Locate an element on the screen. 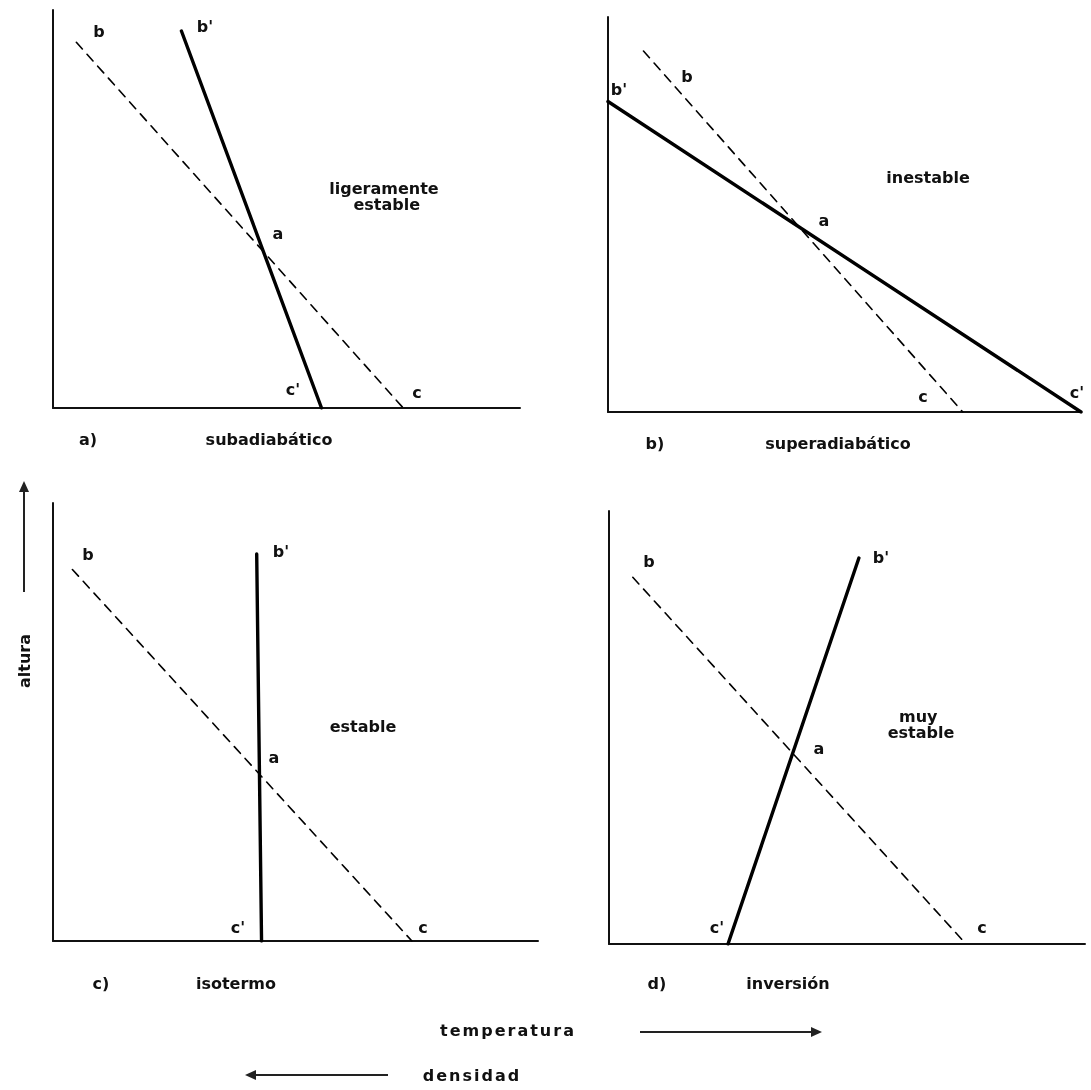  text: d) is located at coordinates (657, 983).